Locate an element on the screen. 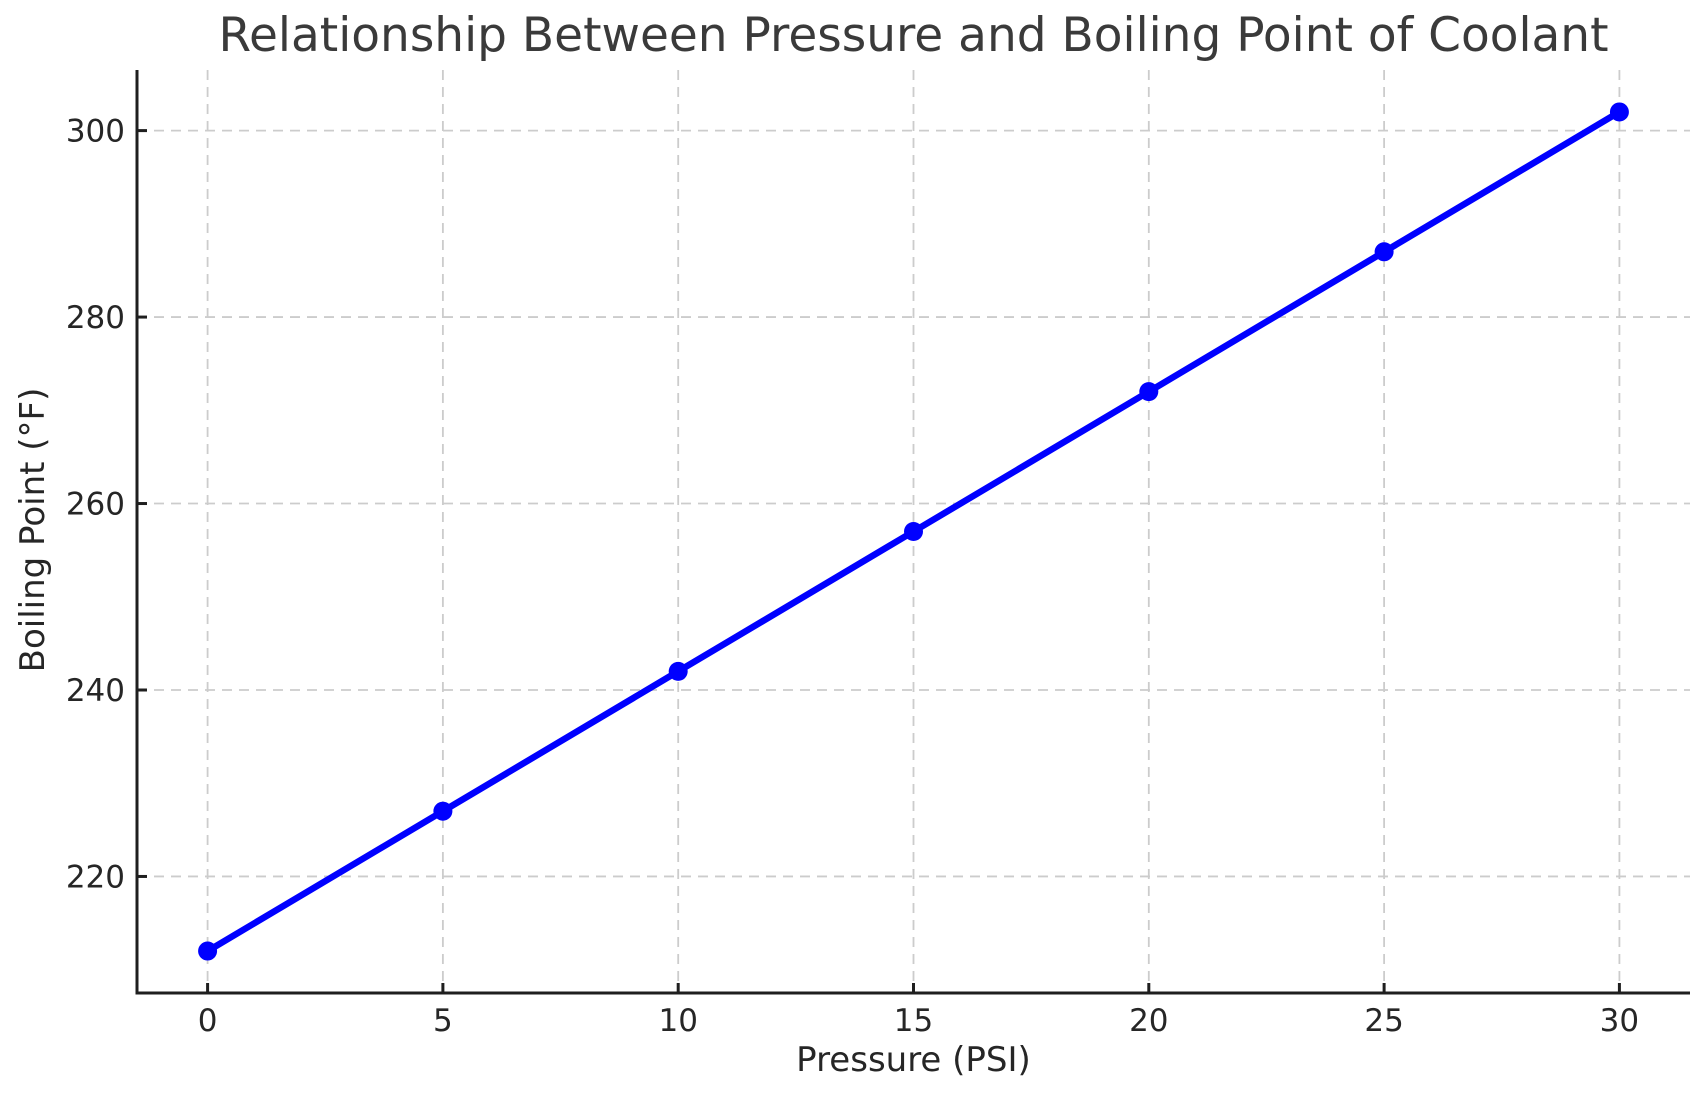 This screenshot has width=1707, height=1101. x-tick-label: 5 is located at coordinates (443, 1021).